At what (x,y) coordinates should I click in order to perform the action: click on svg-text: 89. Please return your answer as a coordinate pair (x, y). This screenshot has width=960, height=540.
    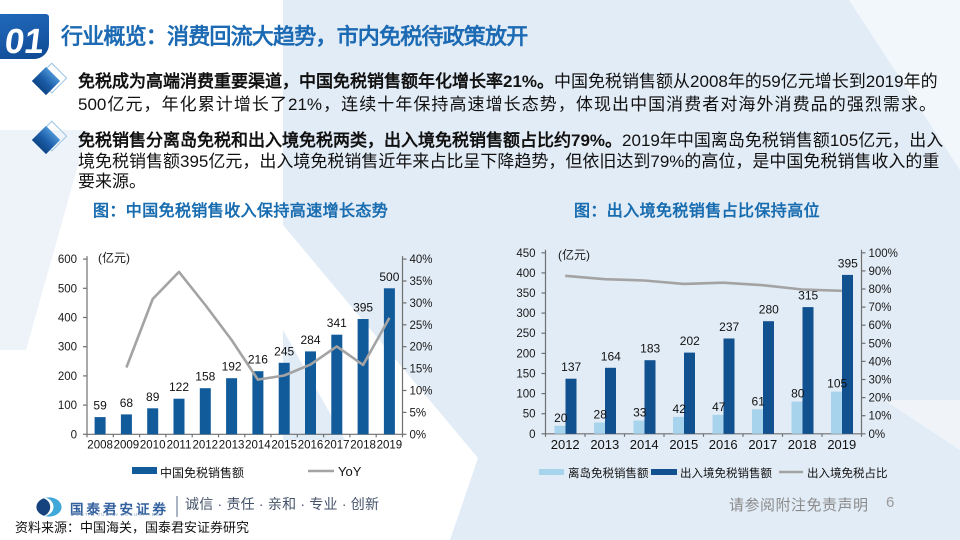
    Looking at the image, I should click on (153, 397).